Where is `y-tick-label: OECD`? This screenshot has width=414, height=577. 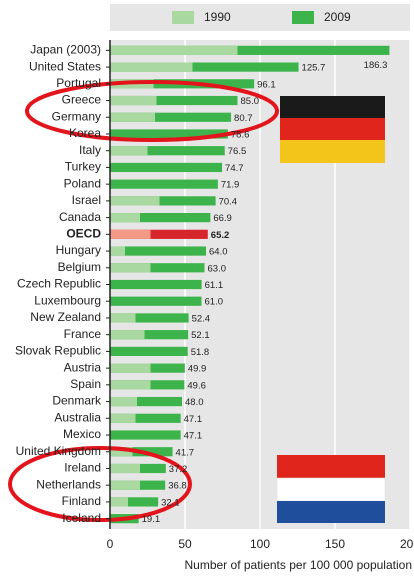 y-tick-label: OECD is located at coordinates (83, 233).